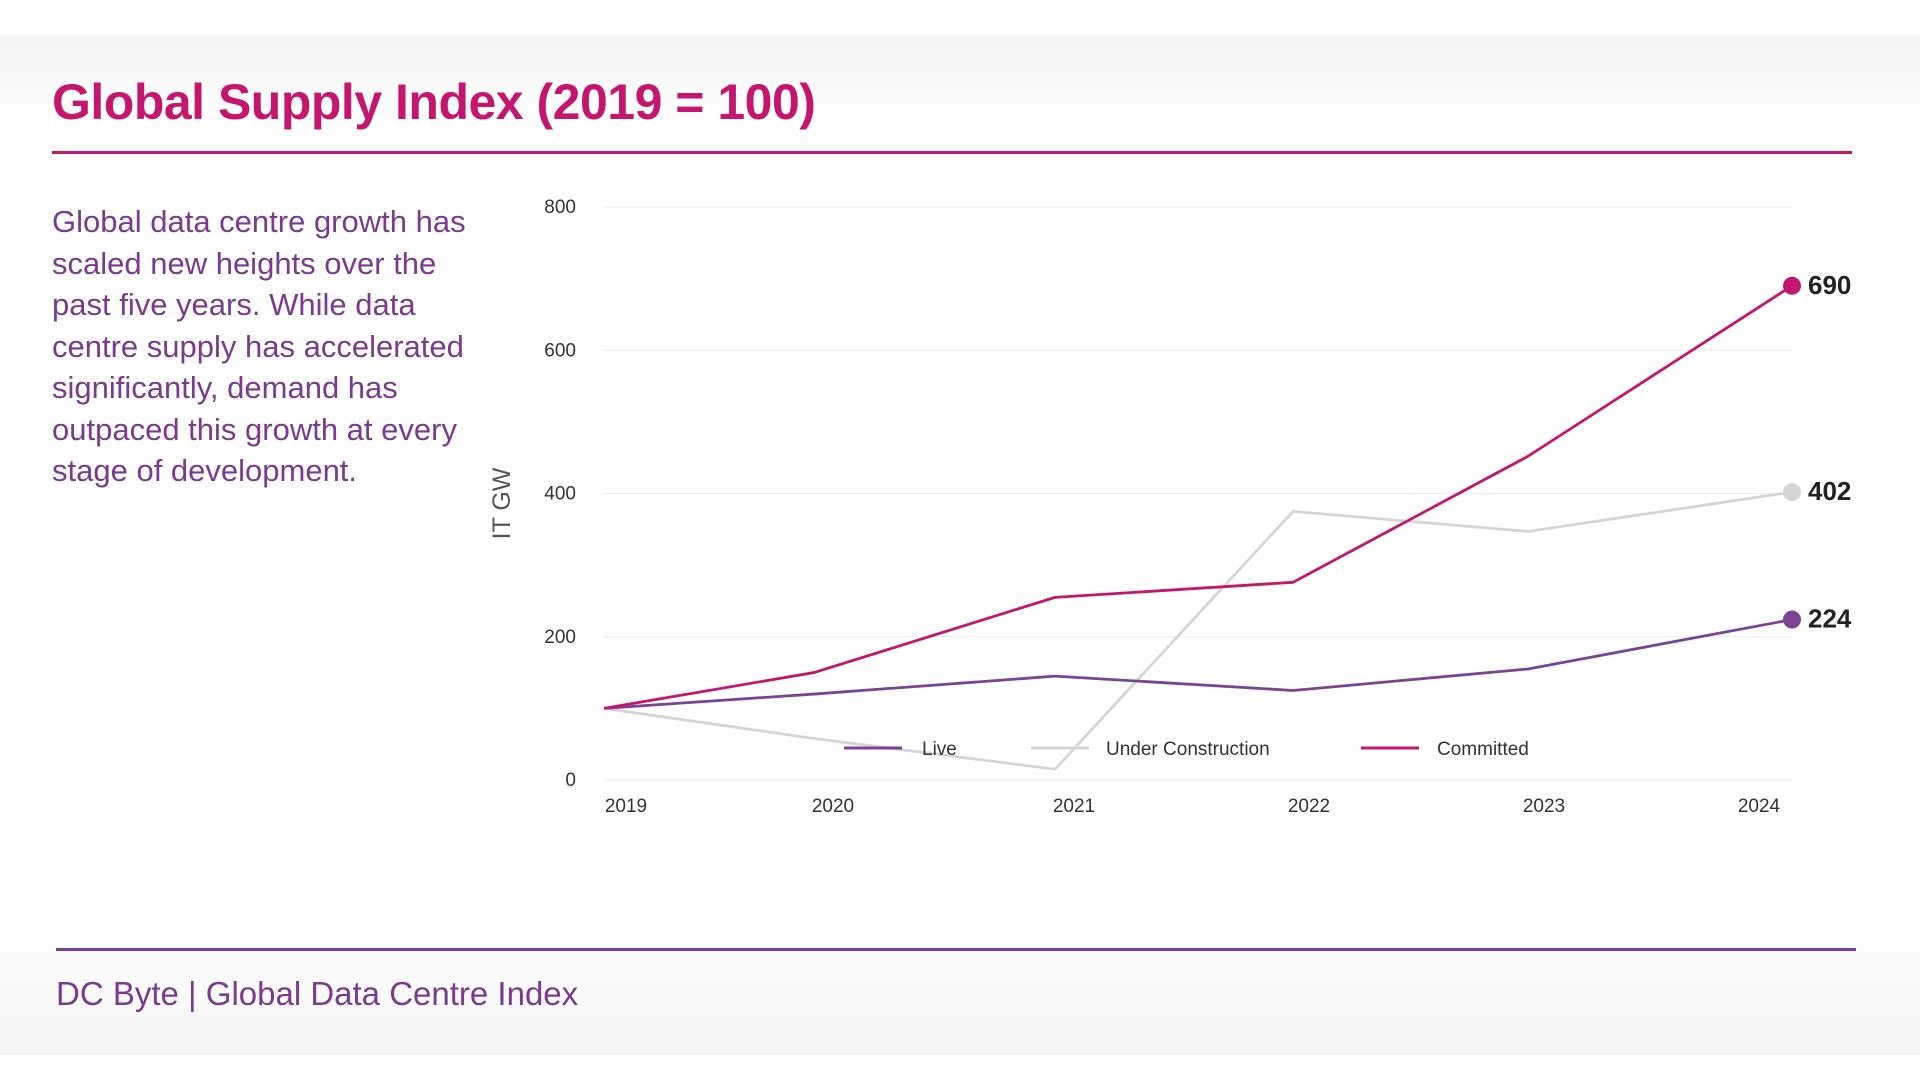  Describe the element at coordinates (560, 350) in the screenshot. I see `y-tick-label-600: 600` at that location.